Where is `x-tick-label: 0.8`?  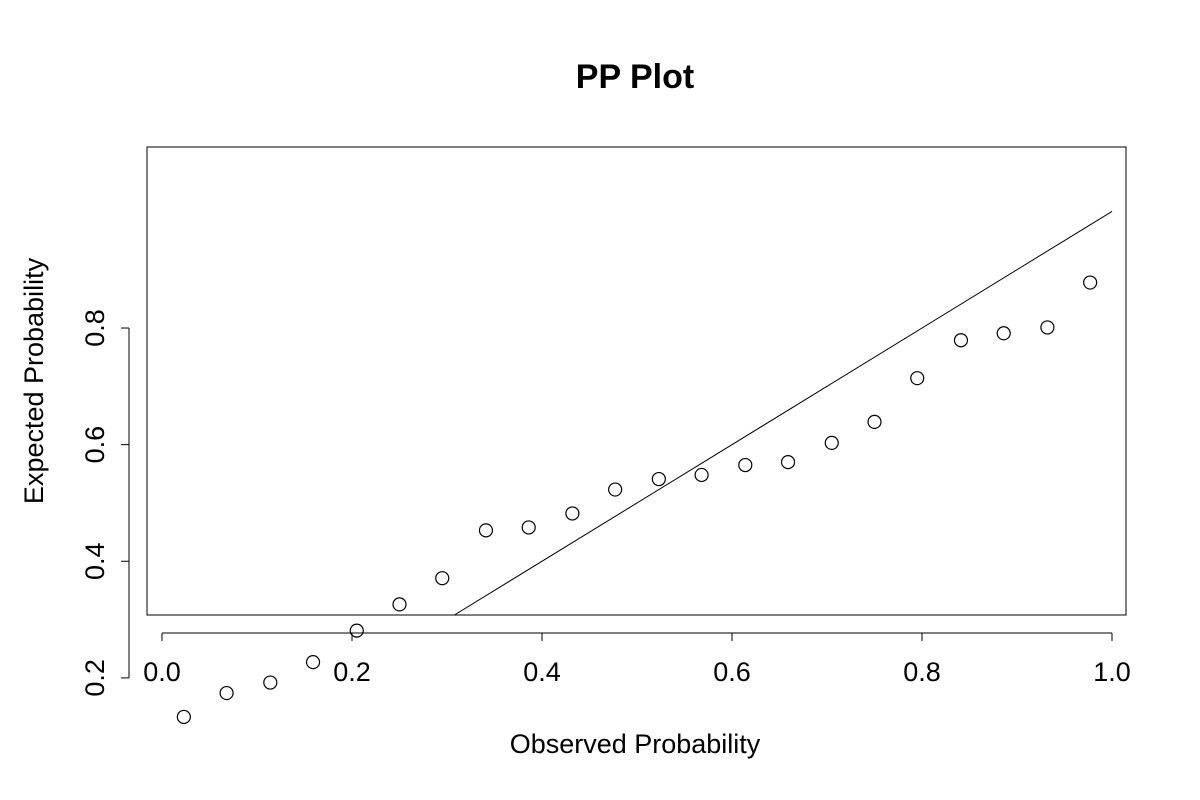
x-tick-label: 0.8 is located at coordinates (922, 672).